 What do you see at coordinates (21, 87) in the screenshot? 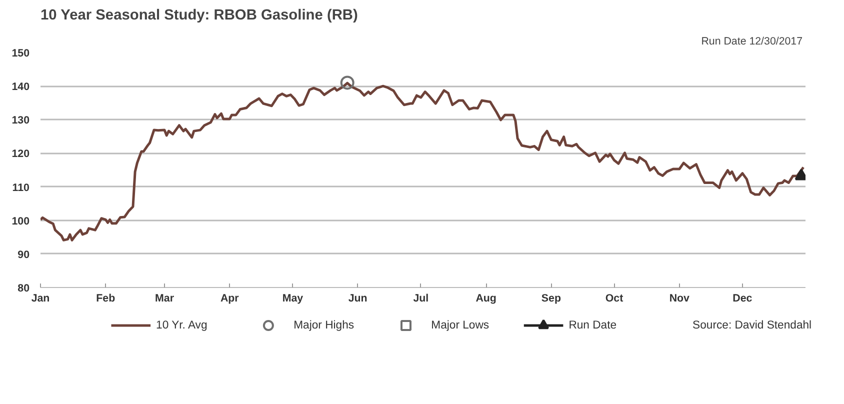
I see `y-tick-label: 140` at bounding box center [21, 87].